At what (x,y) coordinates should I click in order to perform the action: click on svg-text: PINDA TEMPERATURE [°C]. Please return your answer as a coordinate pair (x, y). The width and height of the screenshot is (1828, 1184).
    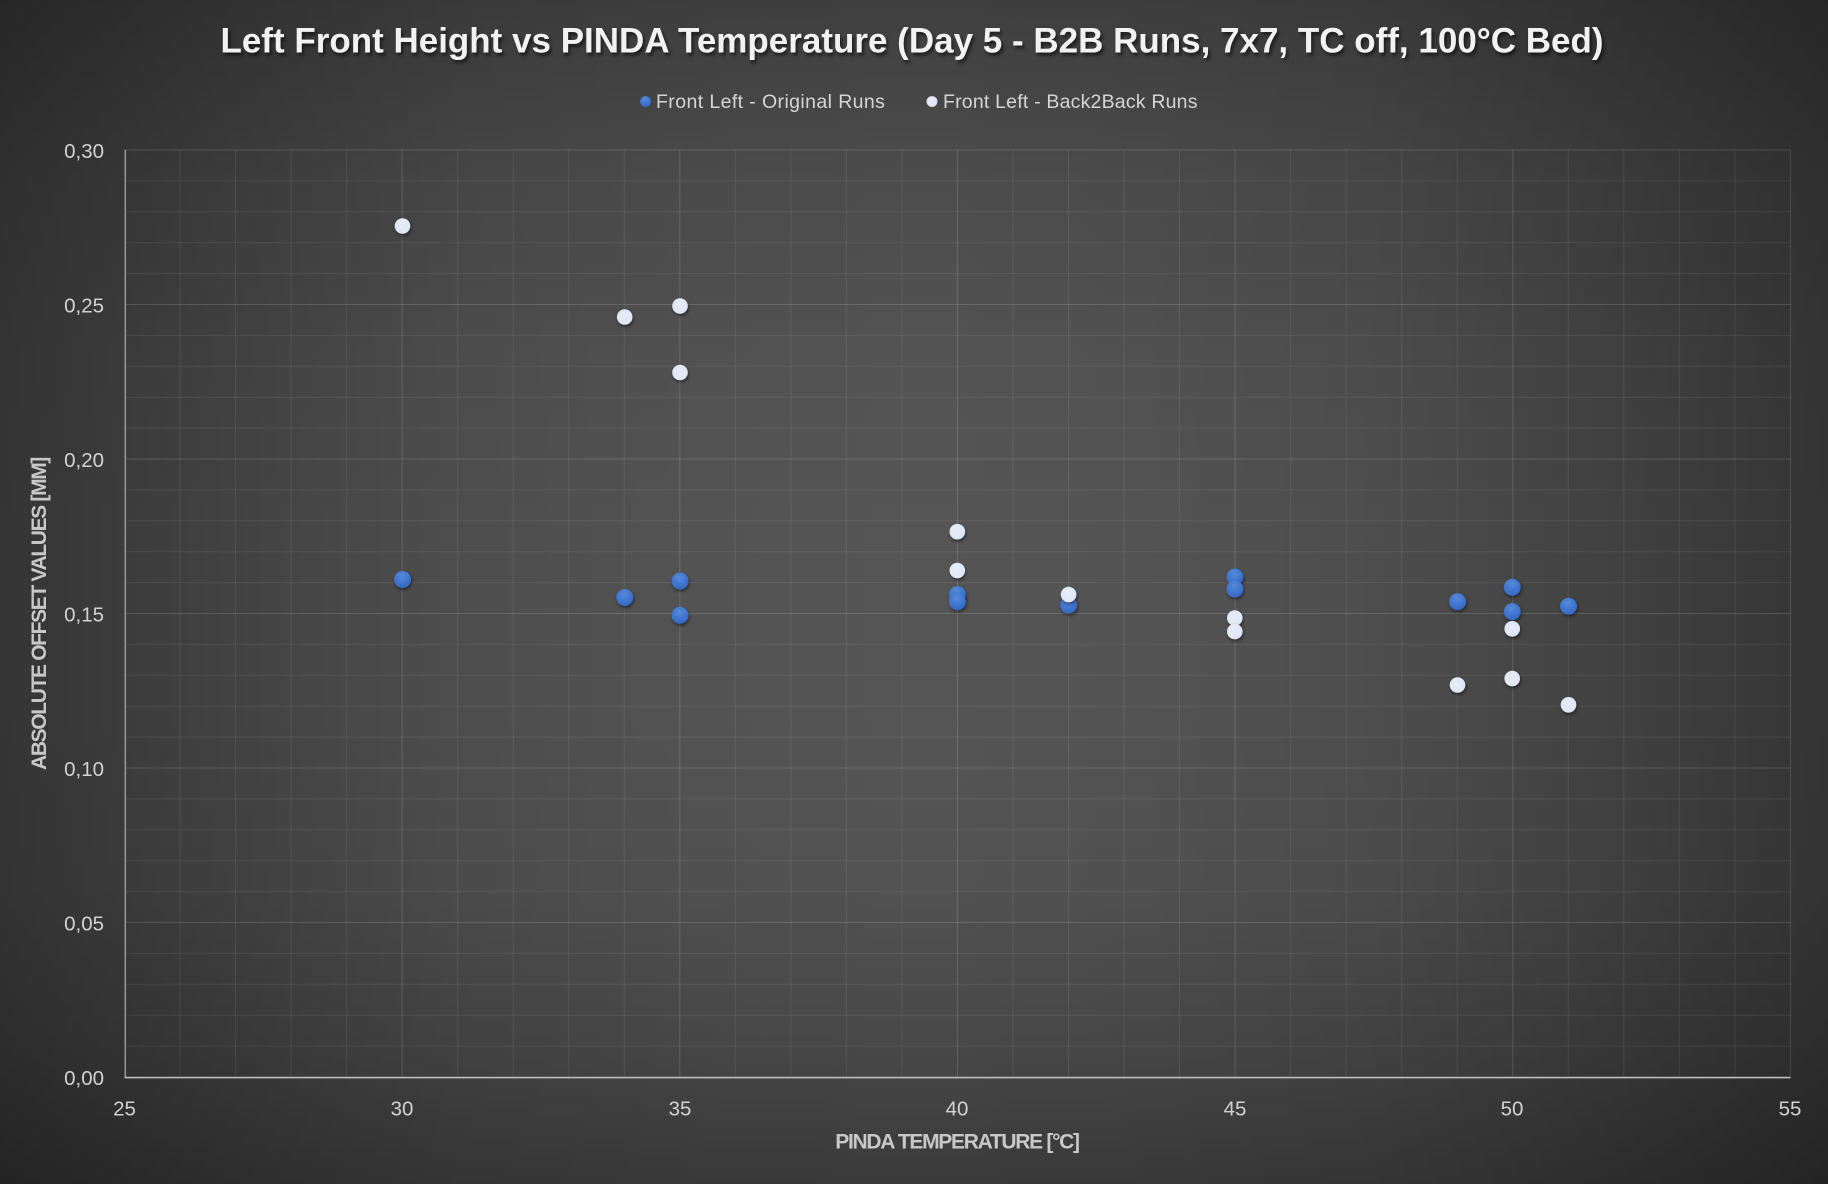
    Looking at the image, I should click on (957, 1142).